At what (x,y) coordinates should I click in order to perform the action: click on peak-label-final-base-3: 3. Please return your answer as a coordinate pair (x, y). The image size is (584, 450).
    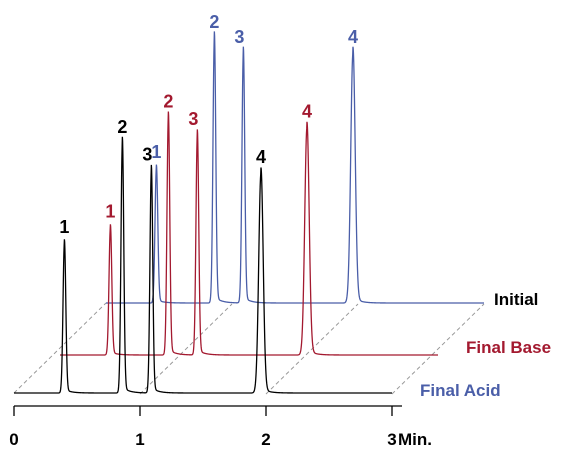
    Looking at the image, I should click on (193, 119).